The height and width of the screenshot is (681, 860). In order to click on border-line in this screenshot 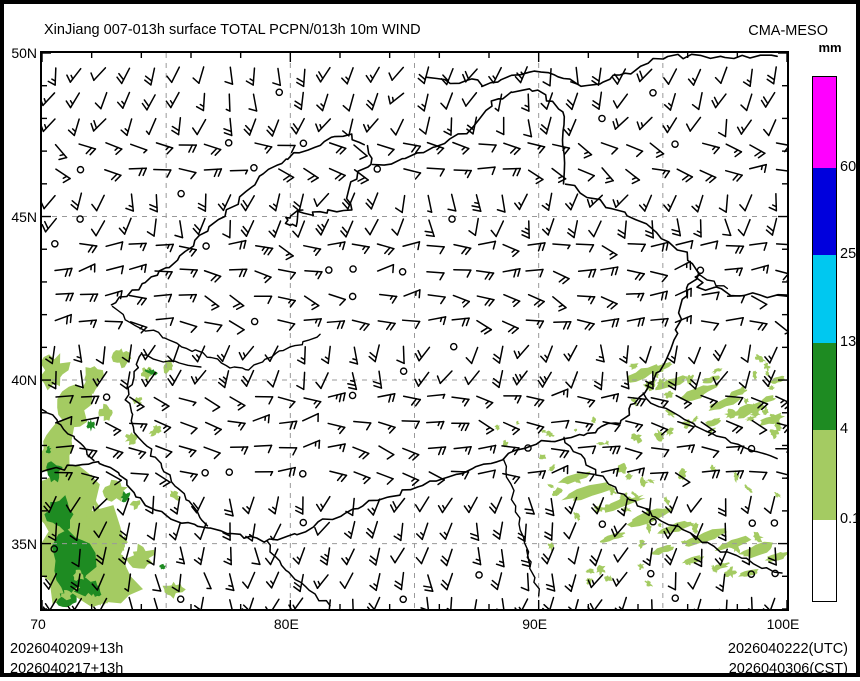, I will do `click(521, 527)`.